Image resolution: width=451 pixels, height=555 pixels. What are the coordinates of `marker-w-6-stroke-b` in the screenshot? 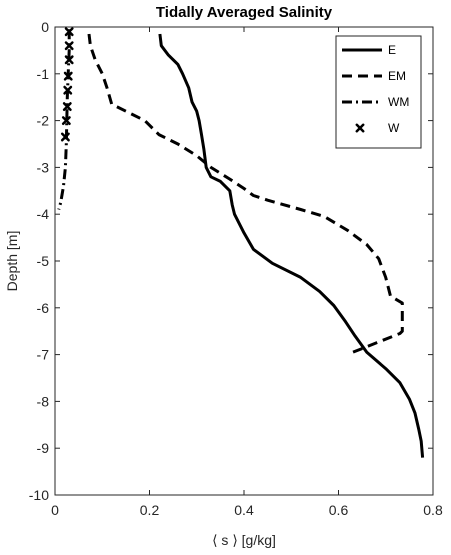 It's located at (66, 121).